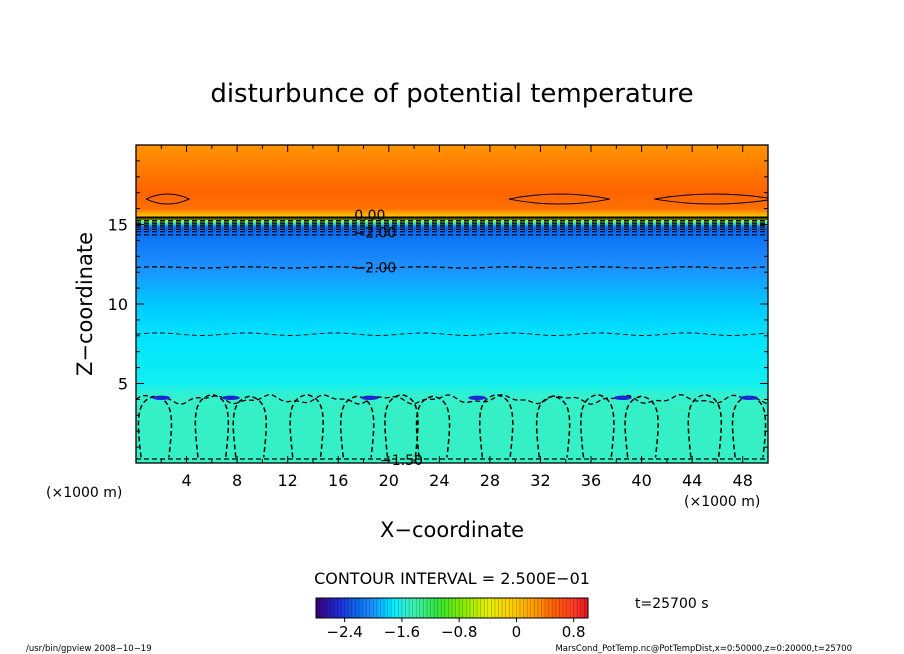  Describe the element at coordinates (288, 480) in the screenshot. I see `x-tick-label: 12` at that location.